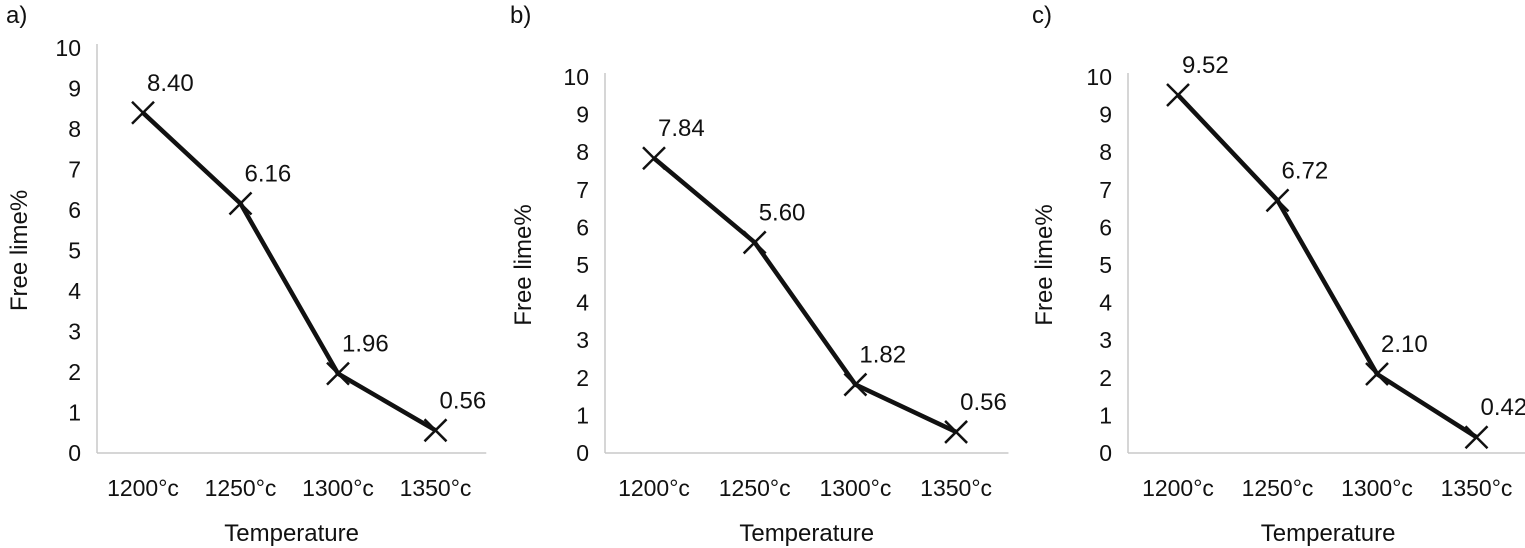  I want to click on data-label: 5.60, so click(782, 212).